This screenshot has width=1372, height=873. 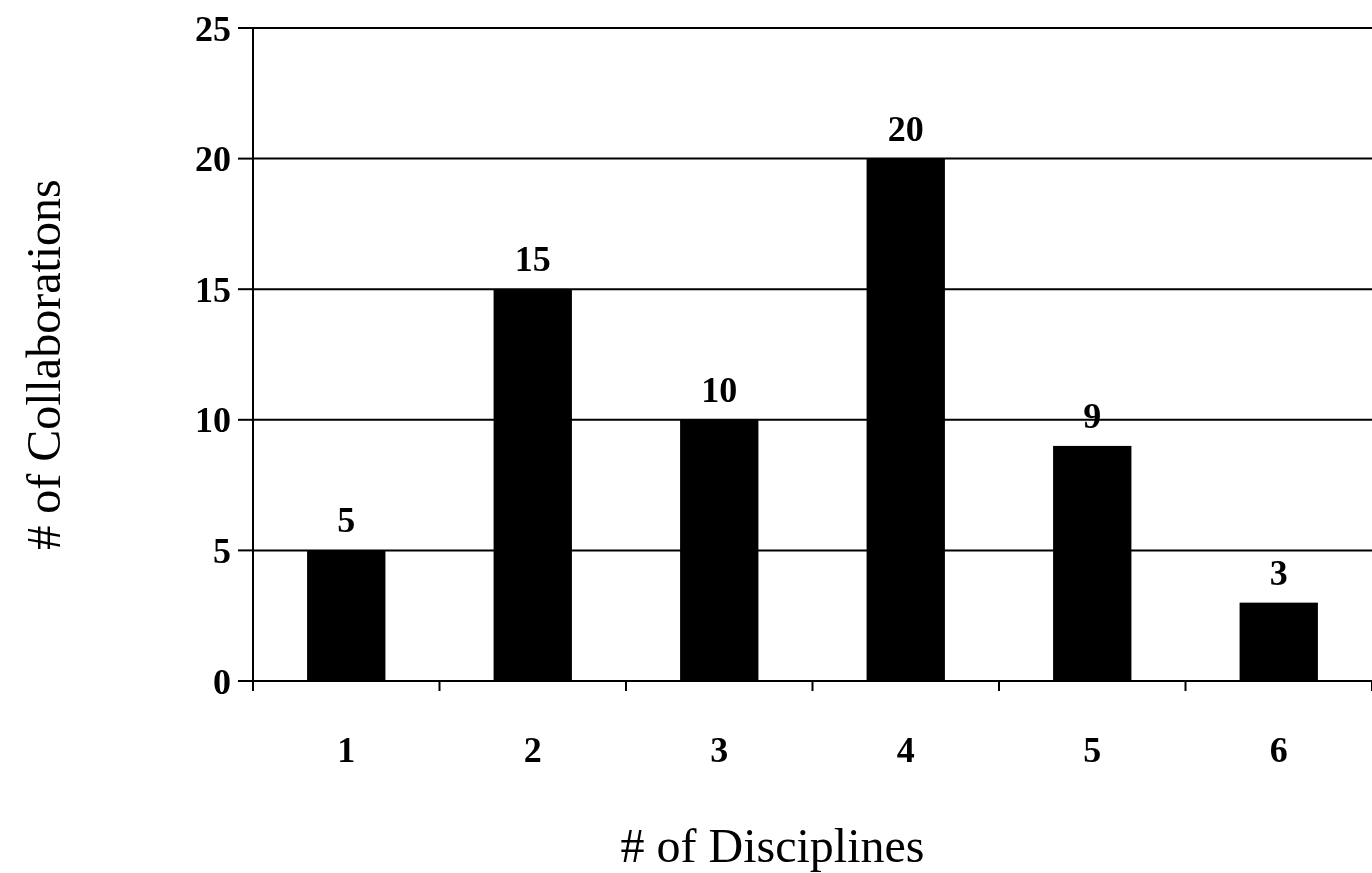 I want to click on x-tick-label: 3, so click(x=719, y=750).